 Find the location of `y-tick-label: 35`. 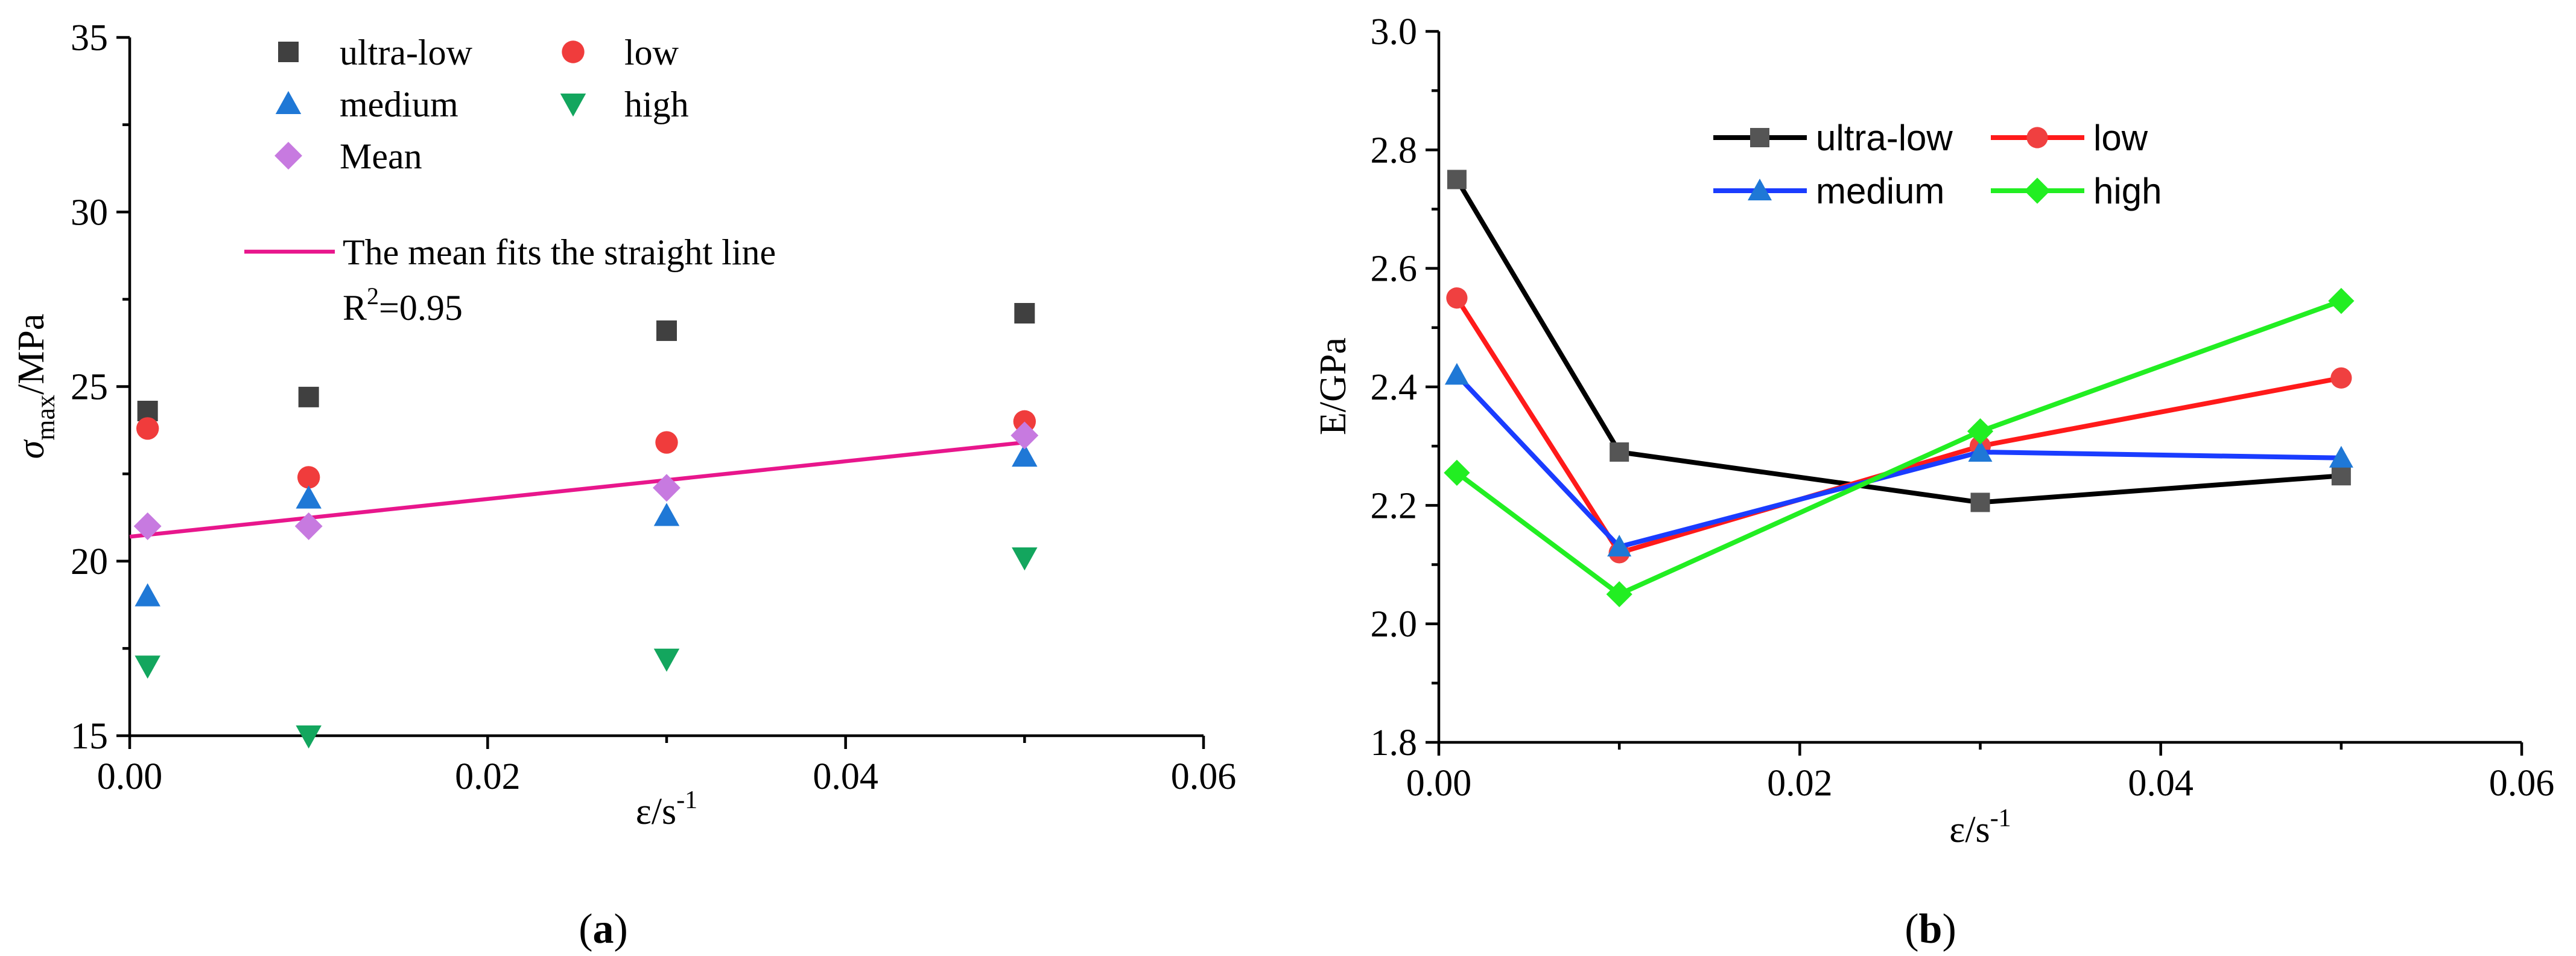

y-tick-label: 35 is located at coordinates (89, 38).